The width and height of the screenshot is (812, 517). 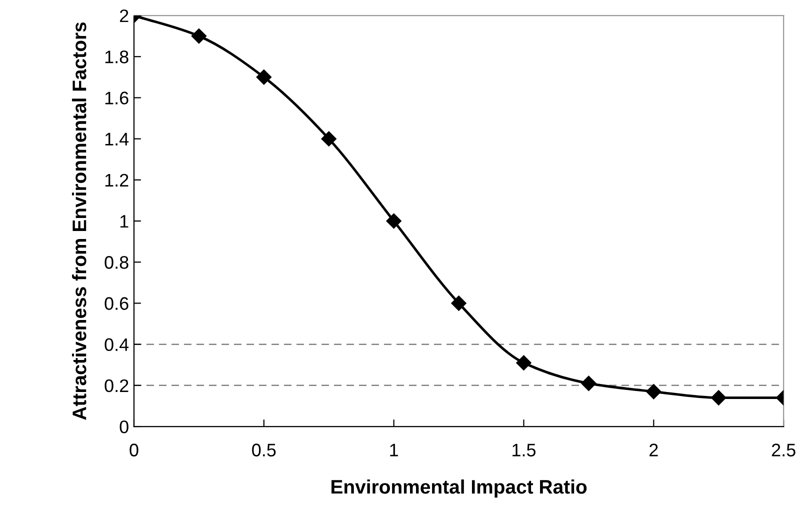 What do you see at coordinates (116, 57) in the screenshot?
I see `y-tick-label: 1.8` at bounding box center [116, 57].